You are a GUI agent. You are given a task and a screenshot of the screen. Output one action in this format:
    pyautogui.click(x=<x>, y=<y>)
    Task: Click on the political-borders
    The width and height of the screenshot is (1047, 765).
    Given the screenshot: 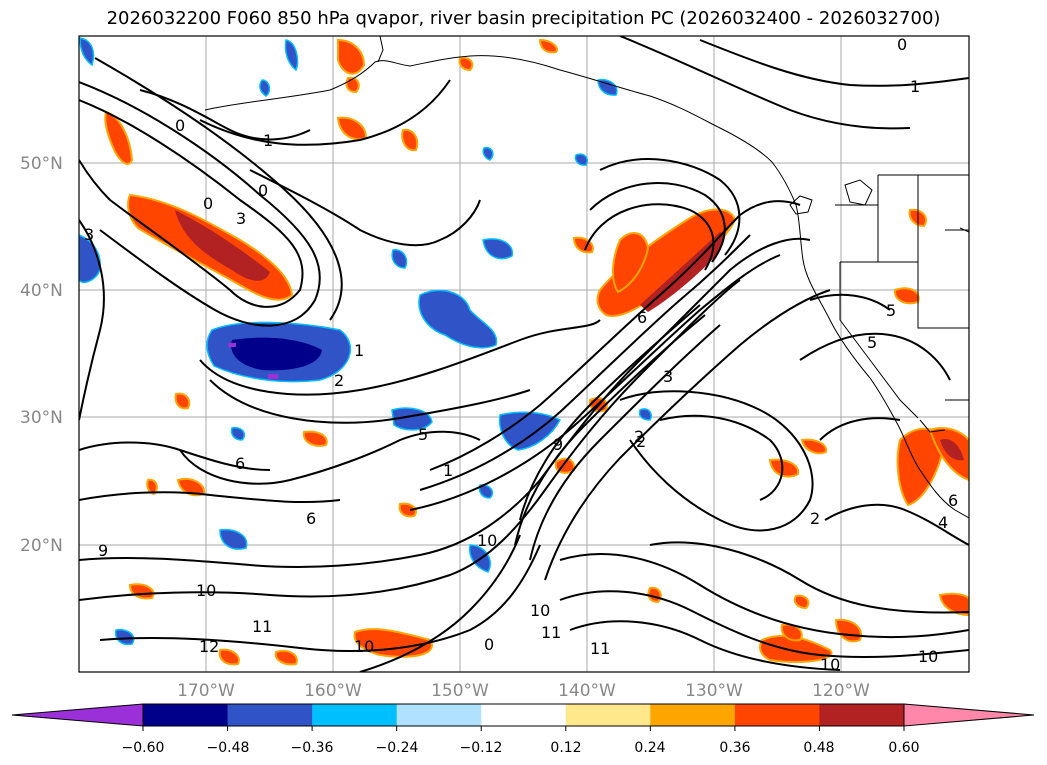 What is the action you would take?
    pyautogui.click(x=902, y=296)
    